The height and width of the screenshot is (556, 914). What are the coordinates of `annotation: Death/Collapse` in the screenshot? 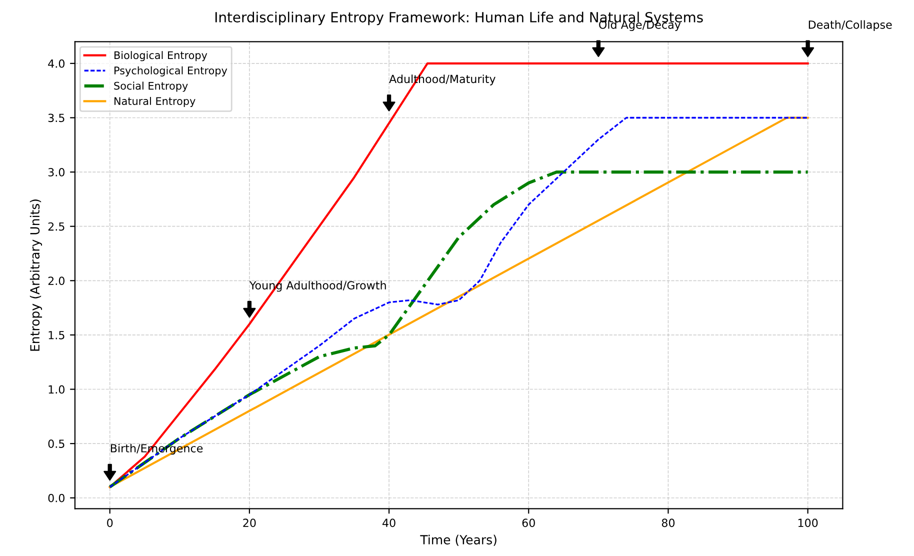 It's located at (850, 26).